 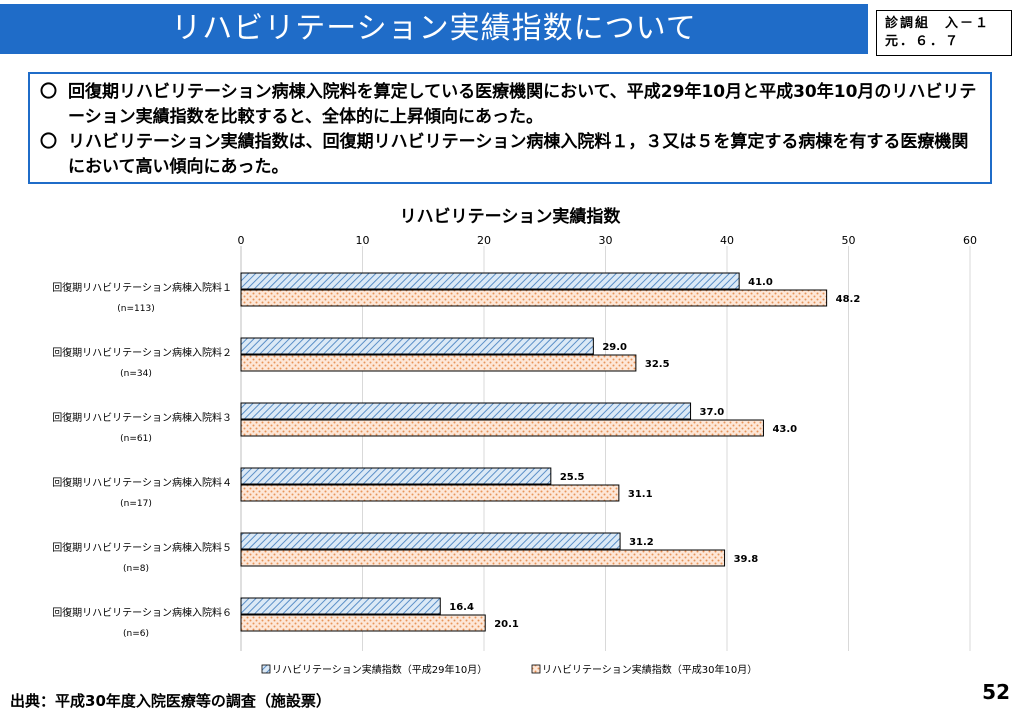 I want to click on category-n-label: (n=113), so click(x=135, y=309).